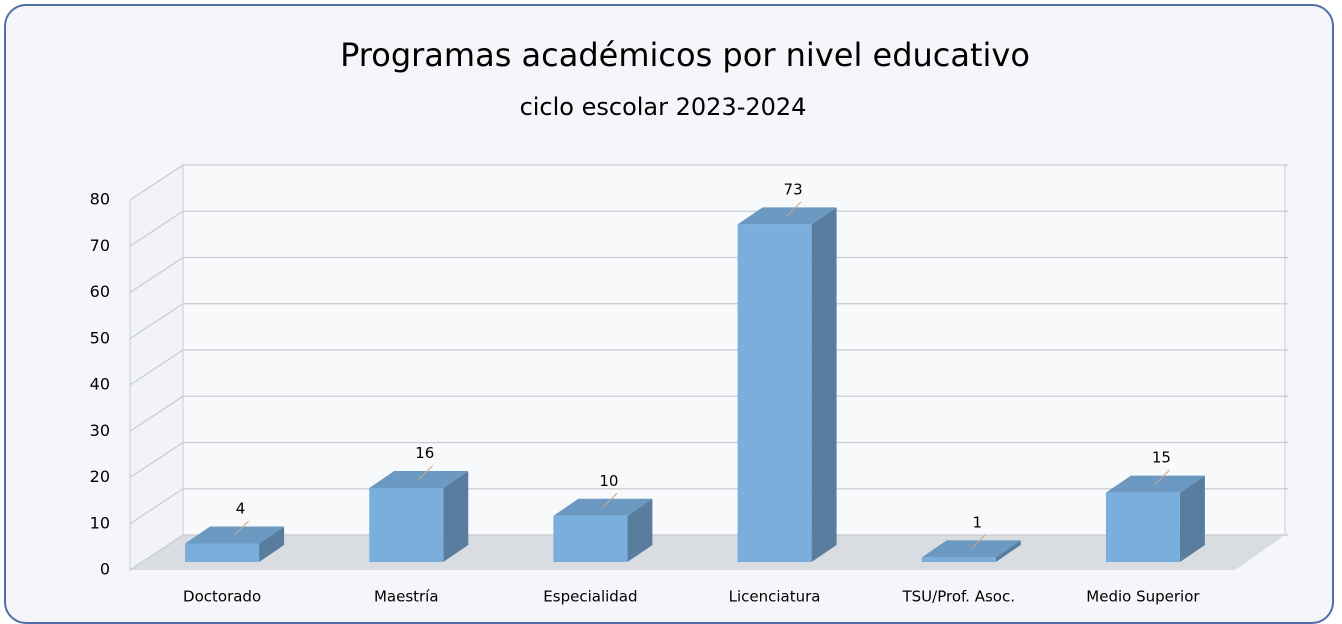 Image resolution: width=1342 pixels, height=624 pixels. I want to click on x-tick-label: Doctorado, so click(222, 597).